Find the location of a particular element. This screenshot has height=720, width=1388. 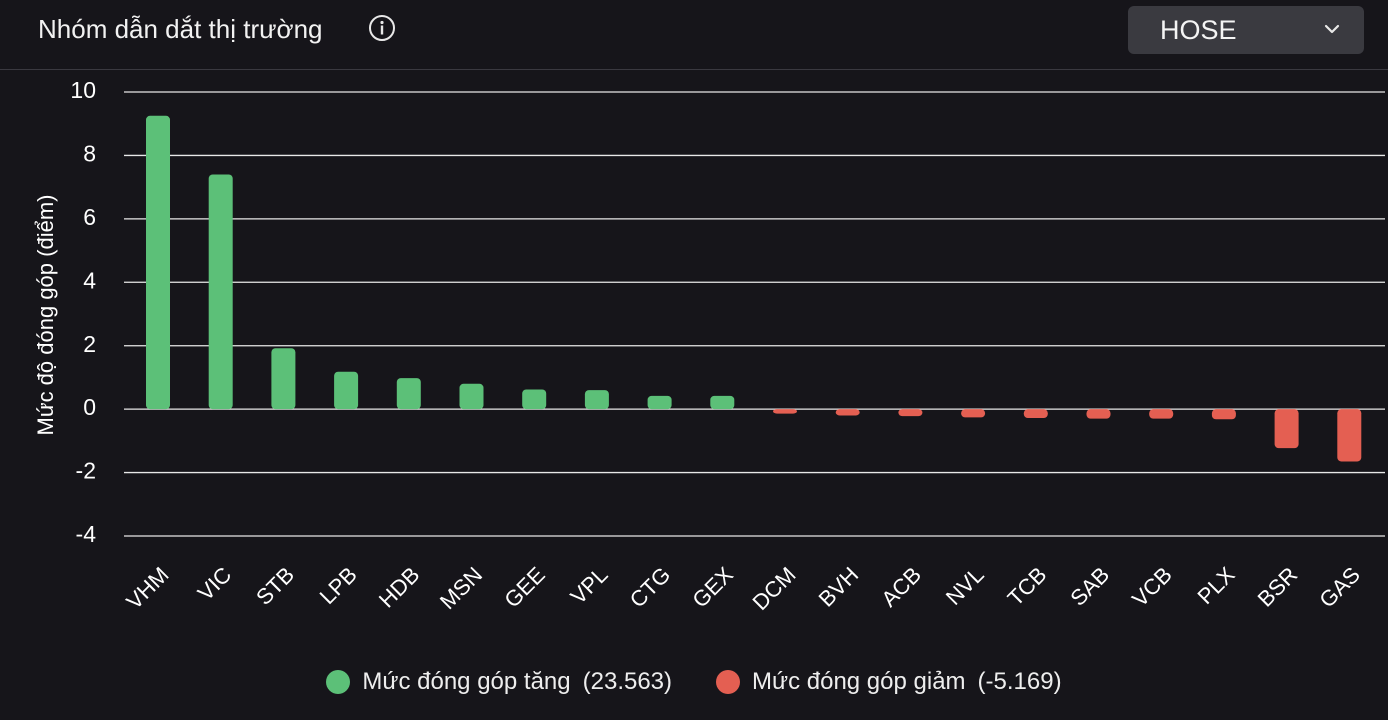

bar-plx is located at coordinates (1223, 414).